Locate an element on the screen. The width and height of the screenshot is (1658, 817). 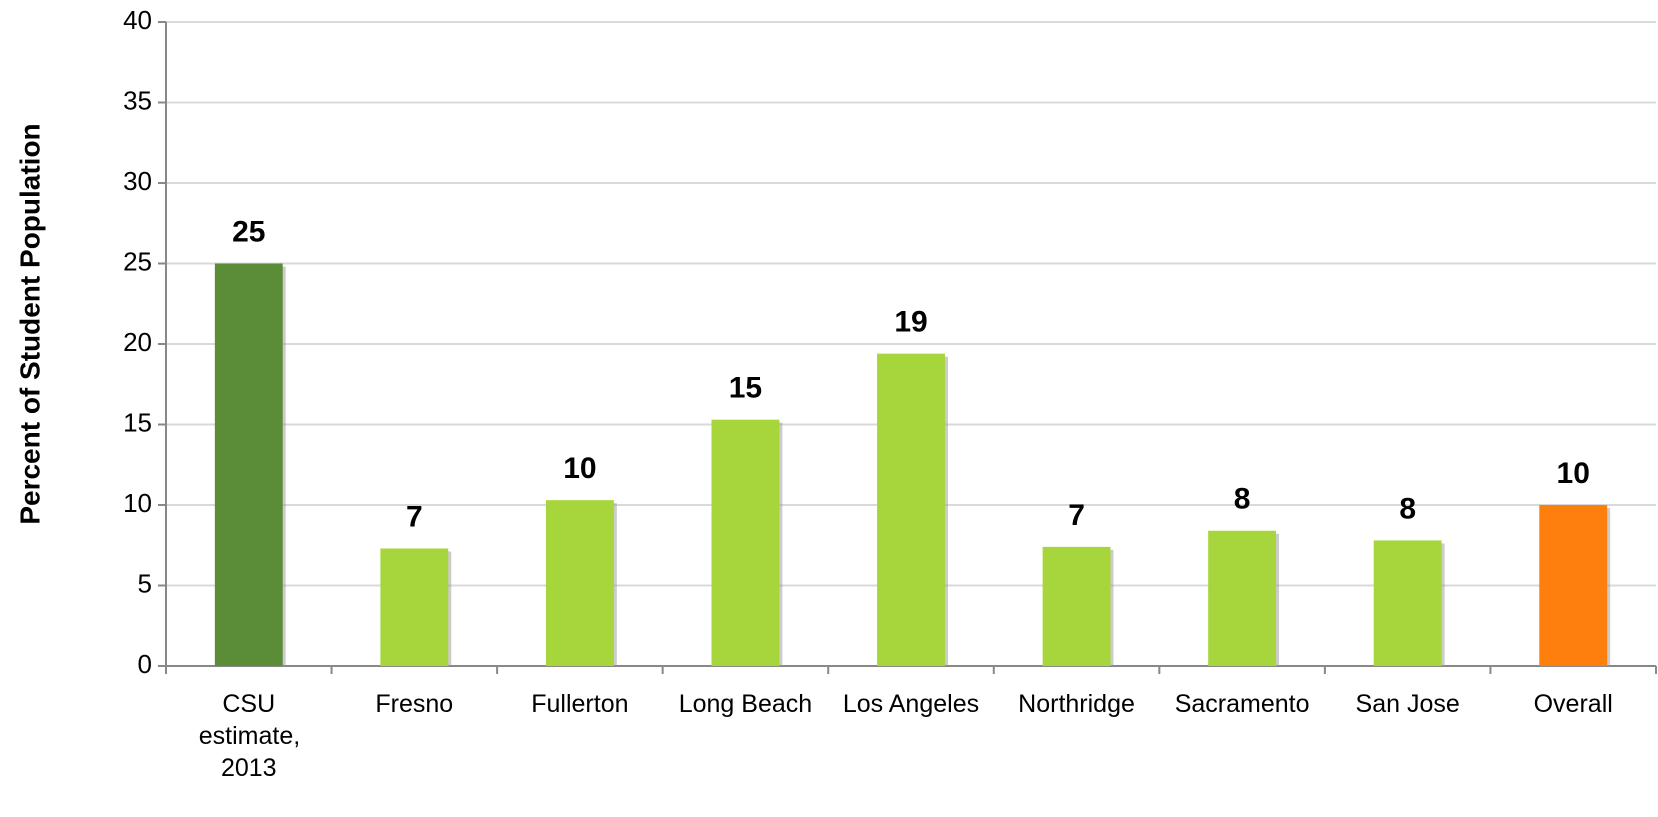
y-tick-label: 10 is located at coordinates (137, 503).